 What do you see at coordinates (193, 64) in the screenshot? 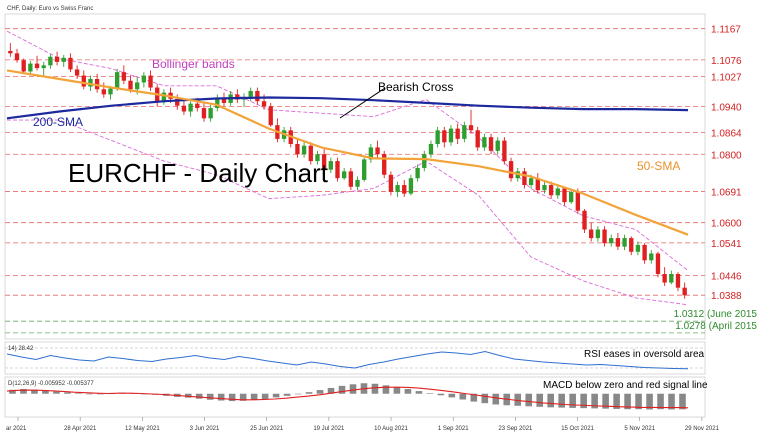
I see `bollinger-bands-label: Bollinger bands` at bounding box center [193, 64].